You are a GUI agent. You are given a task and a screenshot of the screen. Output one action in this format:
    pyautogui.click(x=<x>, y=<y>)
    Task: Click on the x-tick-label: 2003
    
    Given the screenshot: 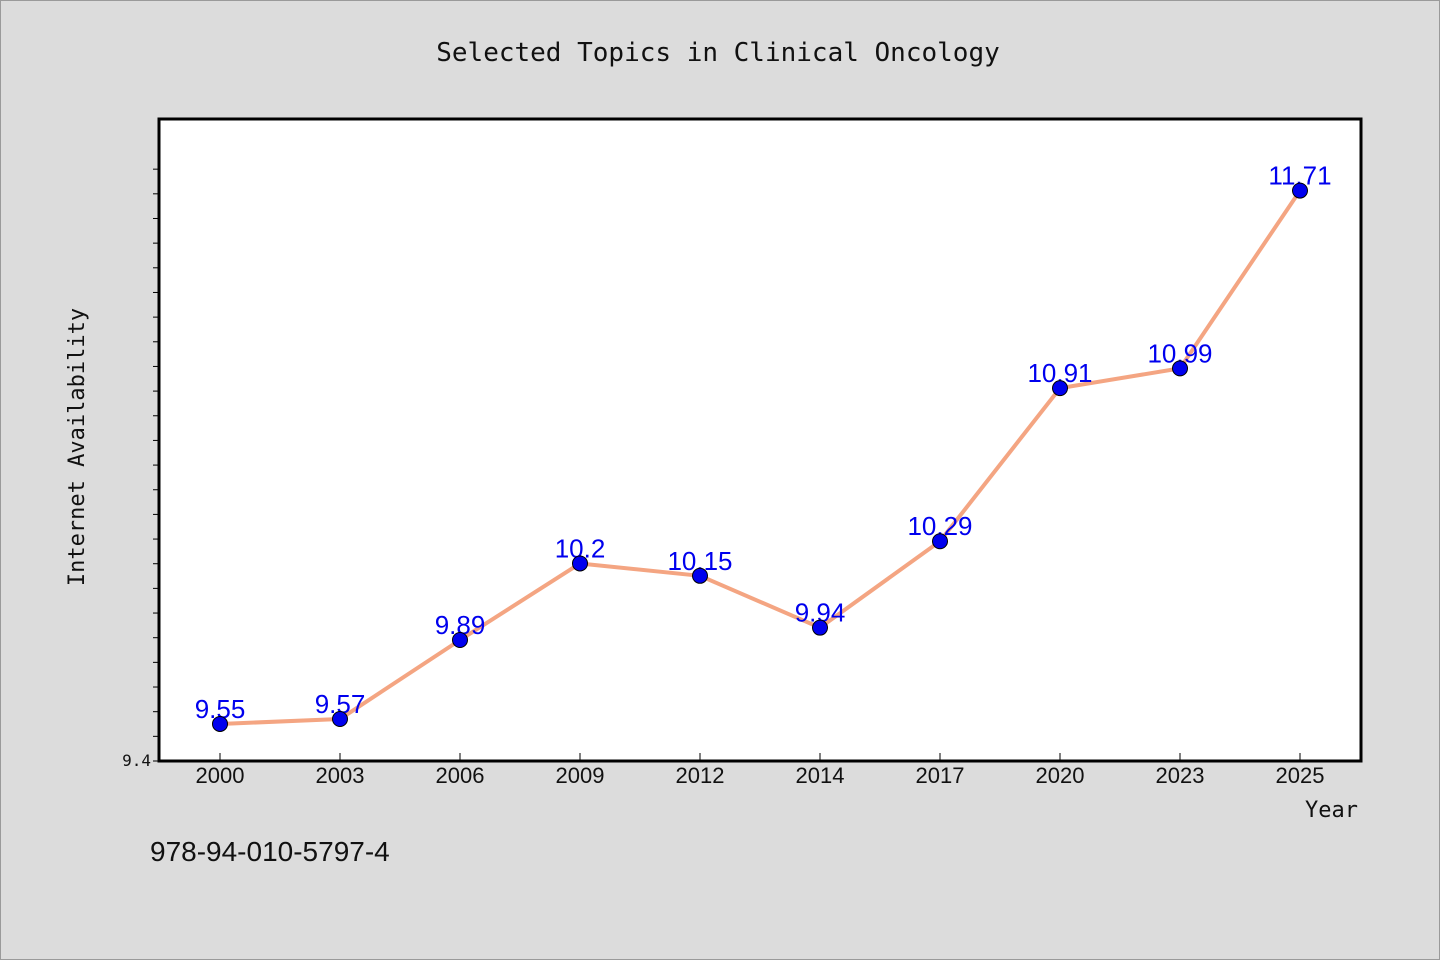 What is the action you would take?
    pyautogui.click(x=340, y=775)
    